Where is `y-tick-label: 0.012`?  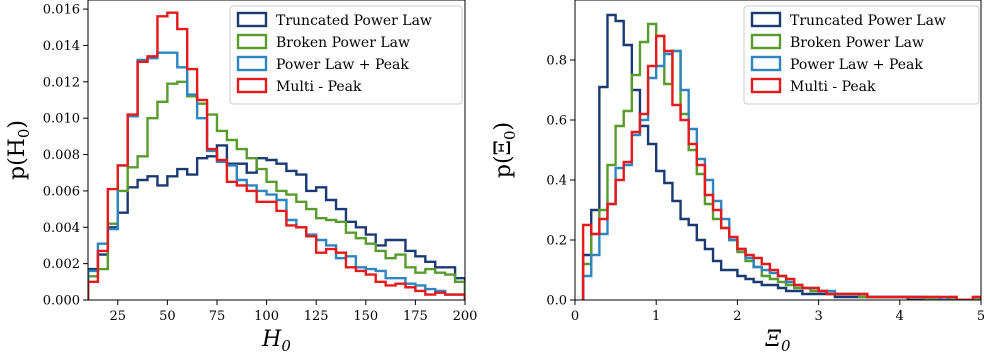
y-tick-label: 0.012 is located at coordinates (61, 82).